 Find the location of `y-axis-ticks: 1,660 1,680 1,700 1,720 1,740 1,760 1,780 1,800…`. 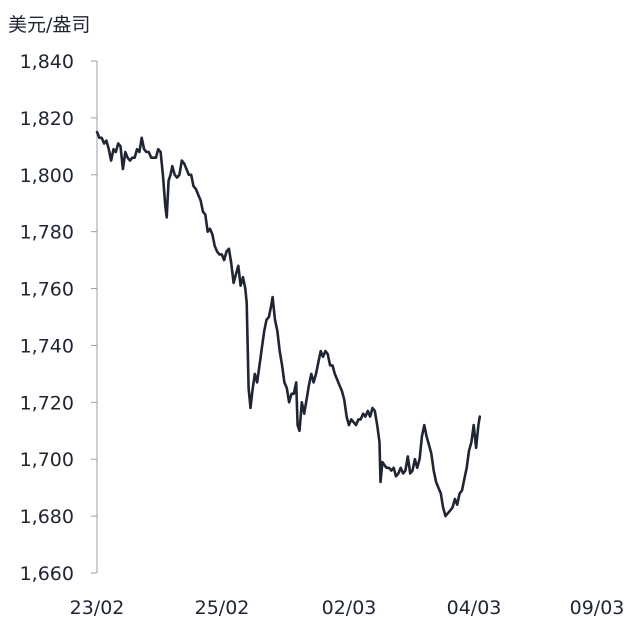

y-axis-ticks: 1,660 1,680 1,700 1,720 1,740 1,760 1,780 1,800… is located at coordinates (58, 318).